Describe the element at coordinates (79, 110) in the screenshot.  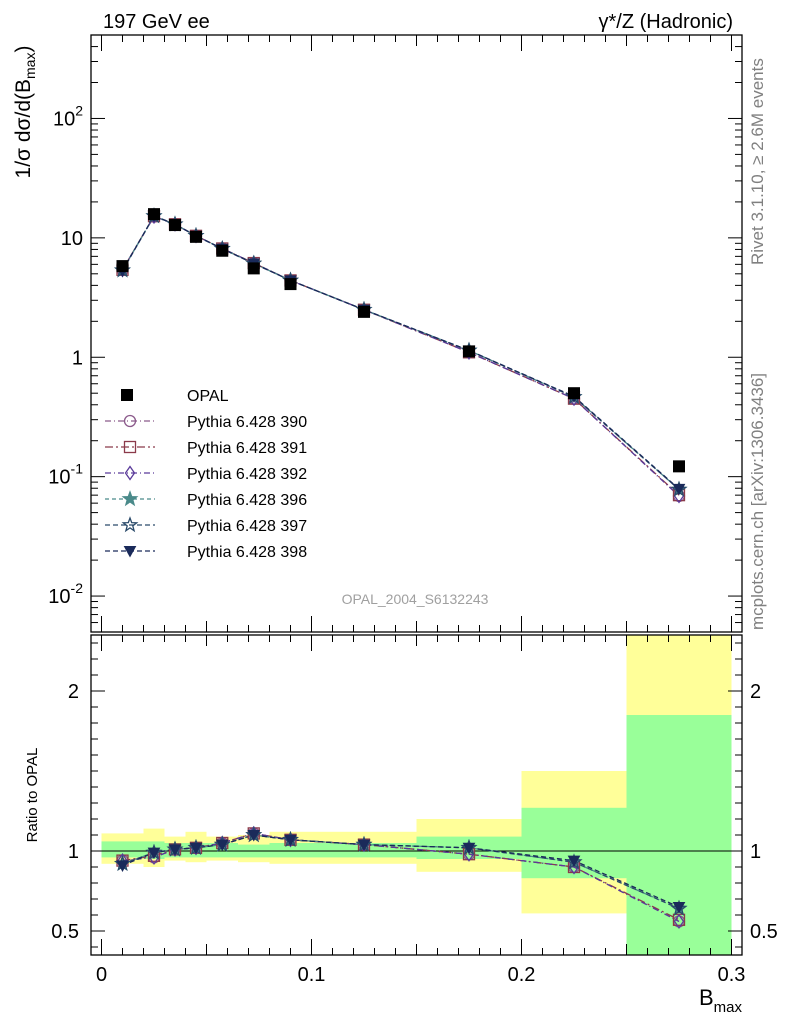
I see `y-tick-exponent: 2` at that location.